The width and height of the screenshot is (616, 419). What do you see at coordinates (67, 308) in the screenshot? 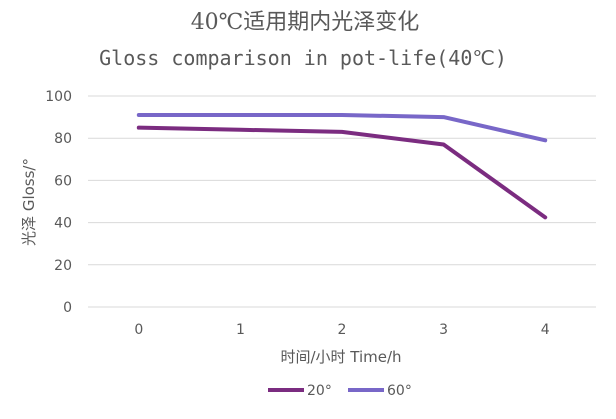
I see `y-tick-label: 0` at bounding box center [67, 308].